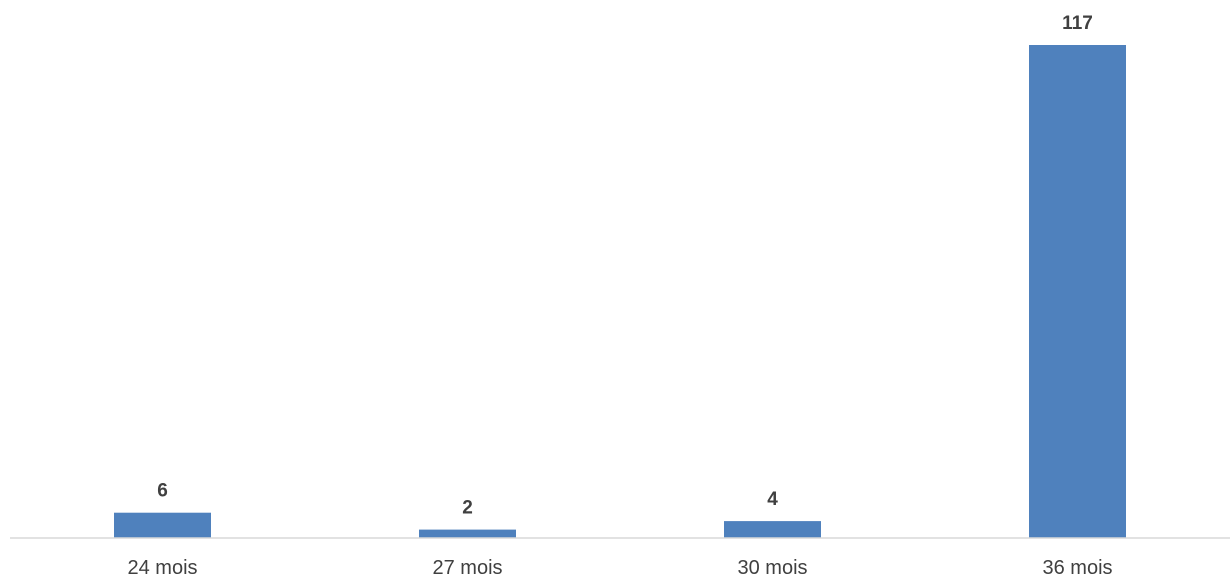 This screenshot has width=1230, height=585. What do you see at coordinates (467, 533) in the screenshot?
I see `bar-27-mois` at bounding box center [467, 533].